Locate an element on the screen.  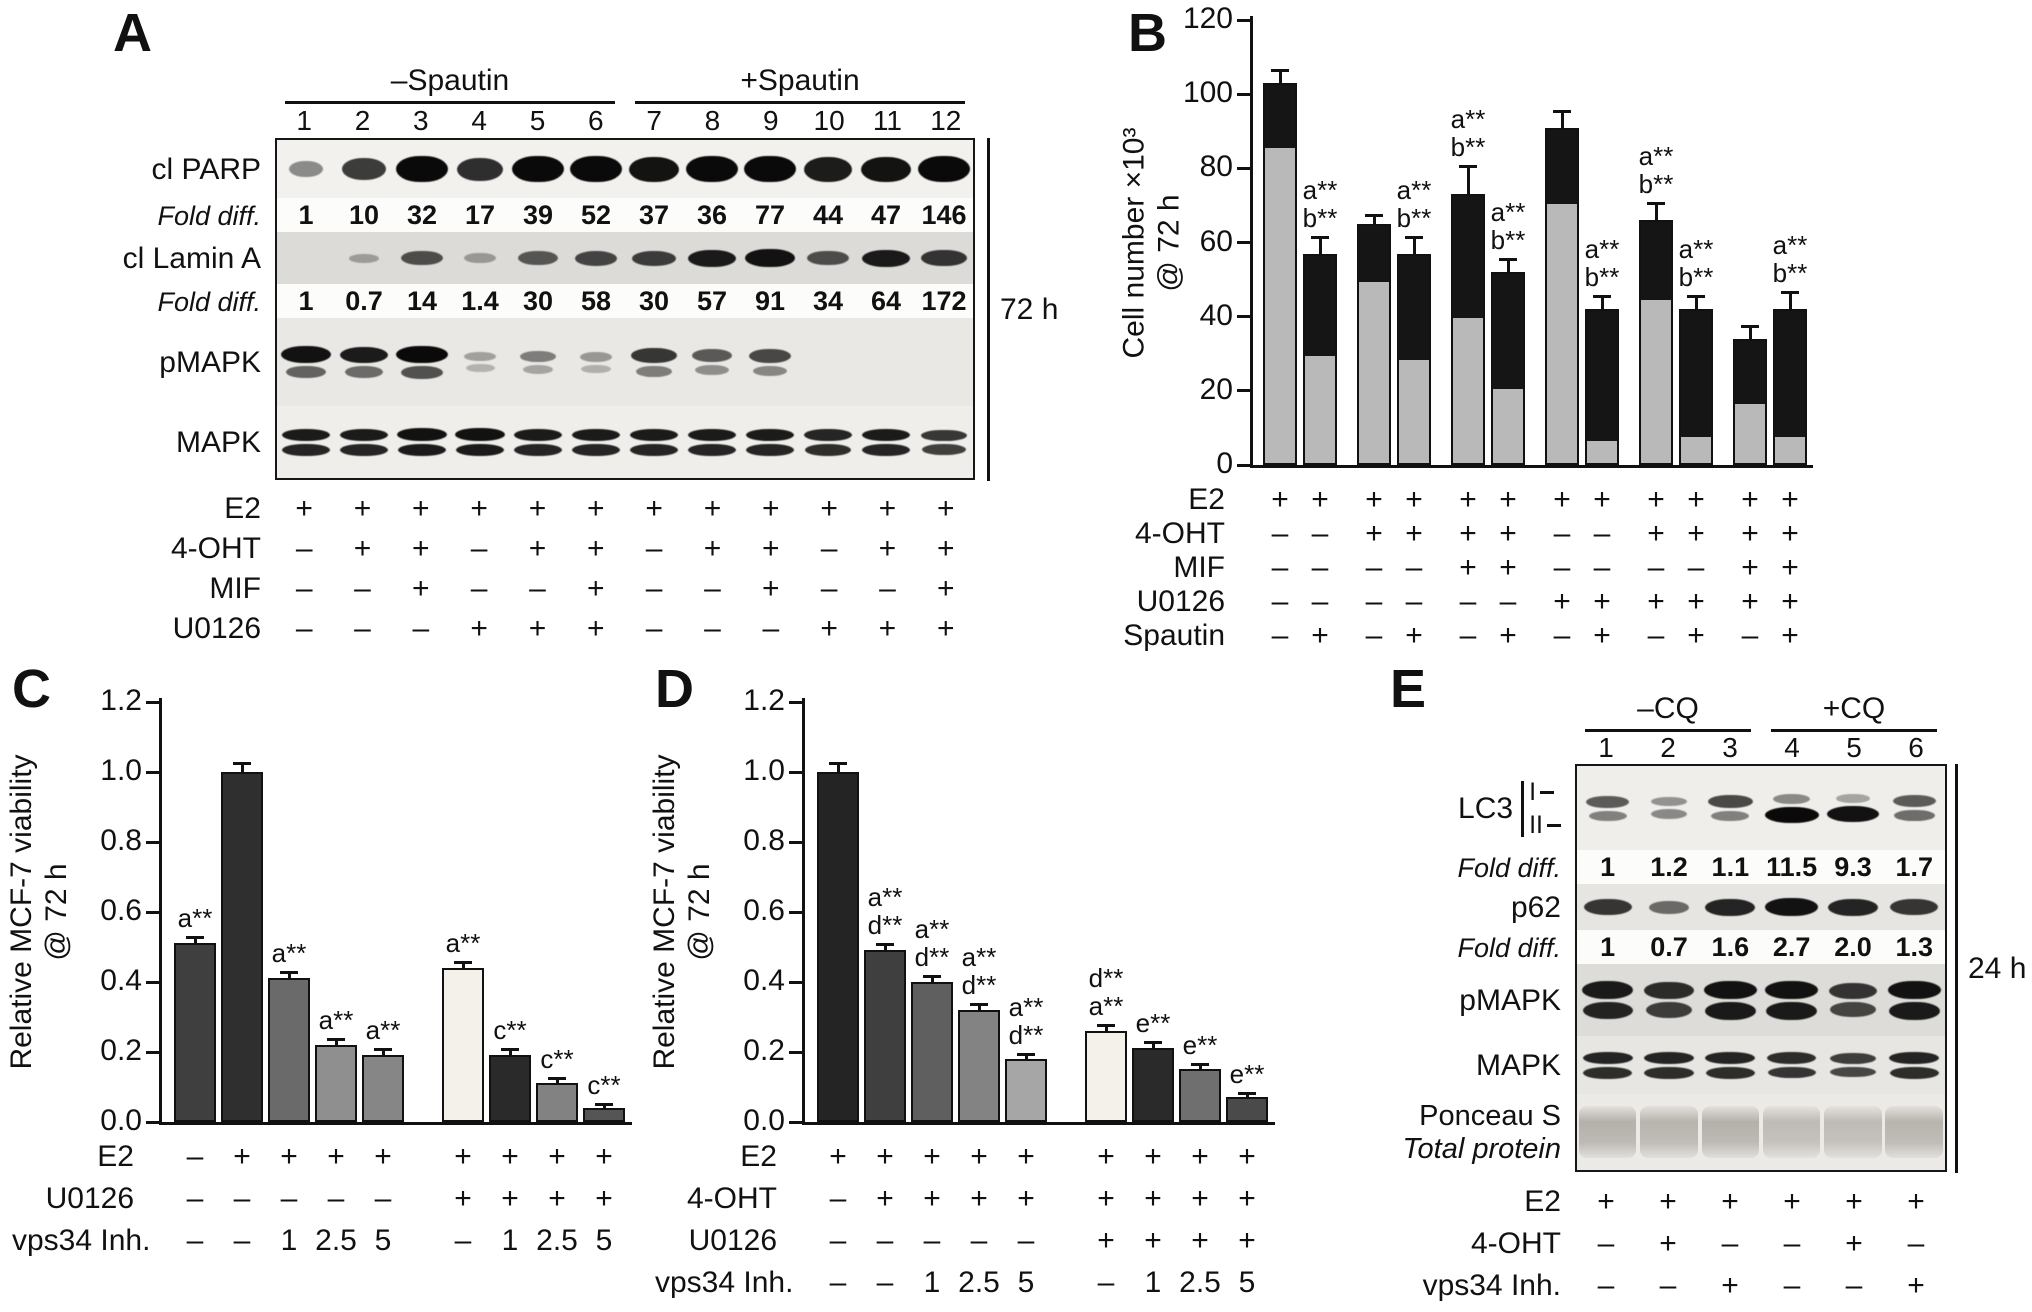
significance-annotation: a** d** is located at coordinates (885, 911).